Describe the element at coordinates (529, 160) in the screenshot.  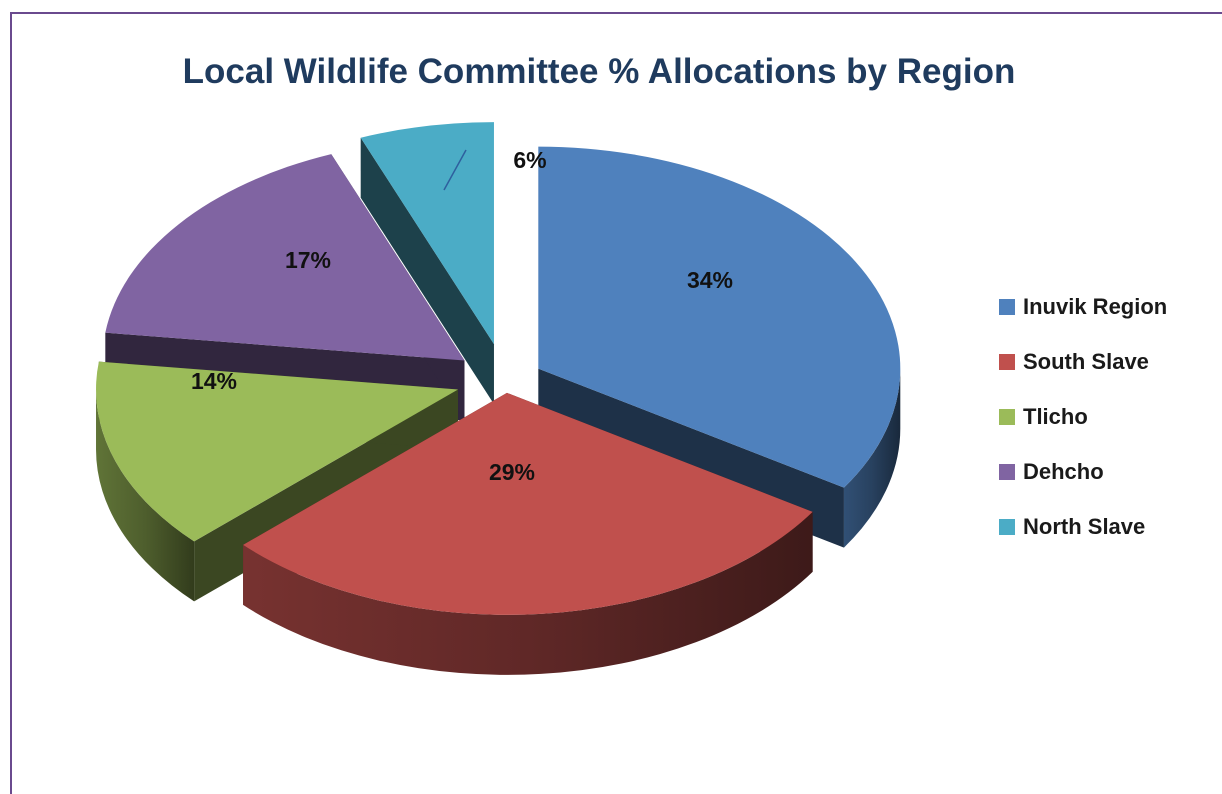
I see `data-label-north-slave: 6%` at that location.